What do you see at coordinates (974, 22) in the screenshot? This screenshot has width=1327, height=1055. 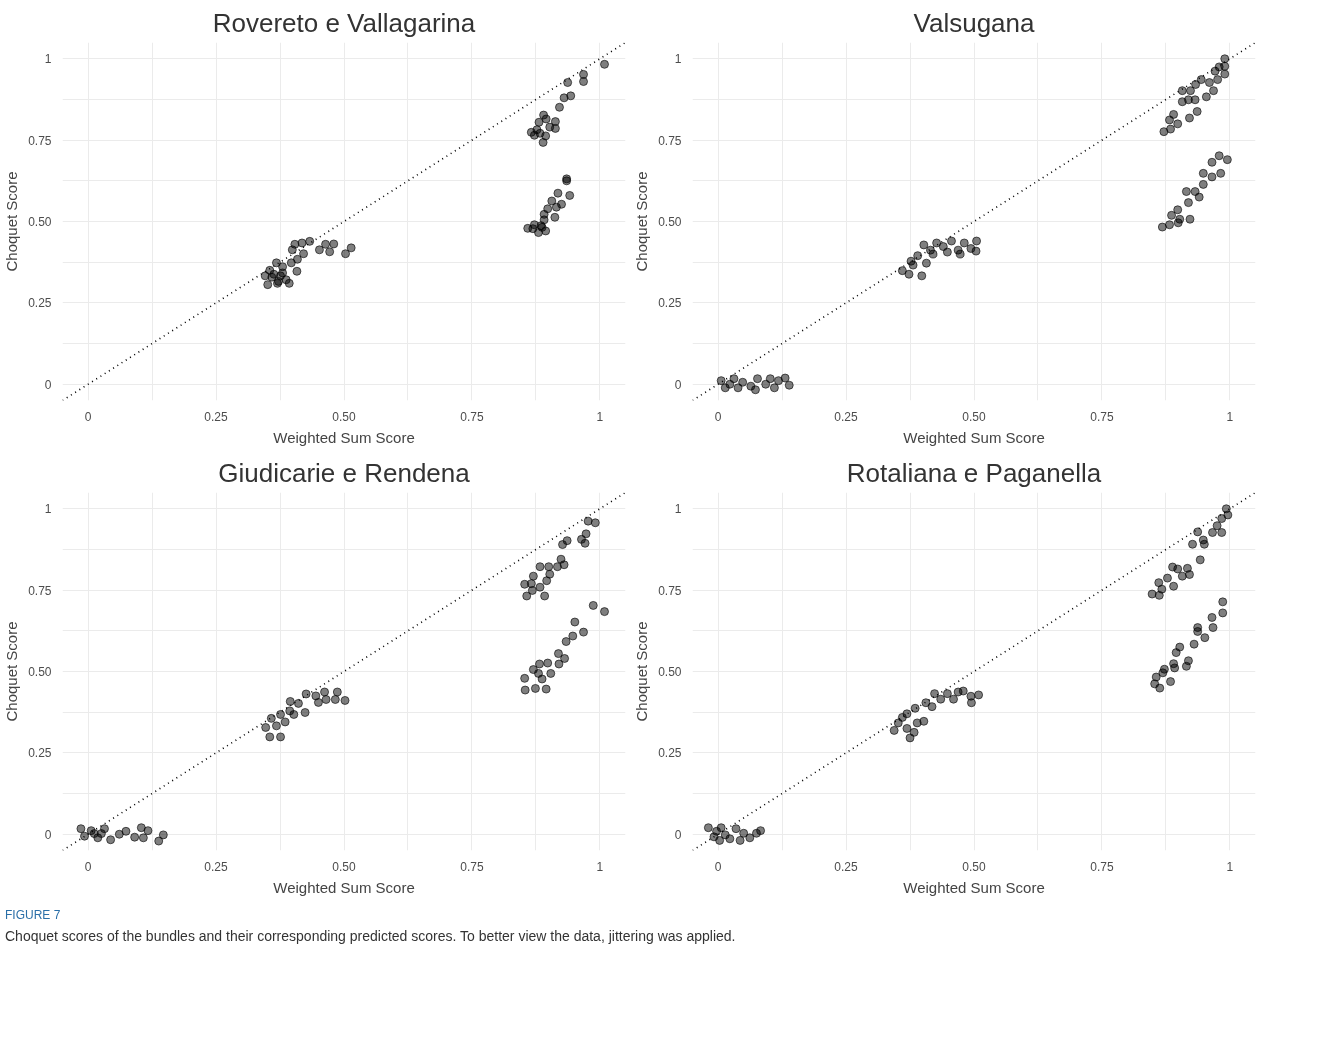 I see `chart-title: Valsugana` at bounding box center [974, 22].